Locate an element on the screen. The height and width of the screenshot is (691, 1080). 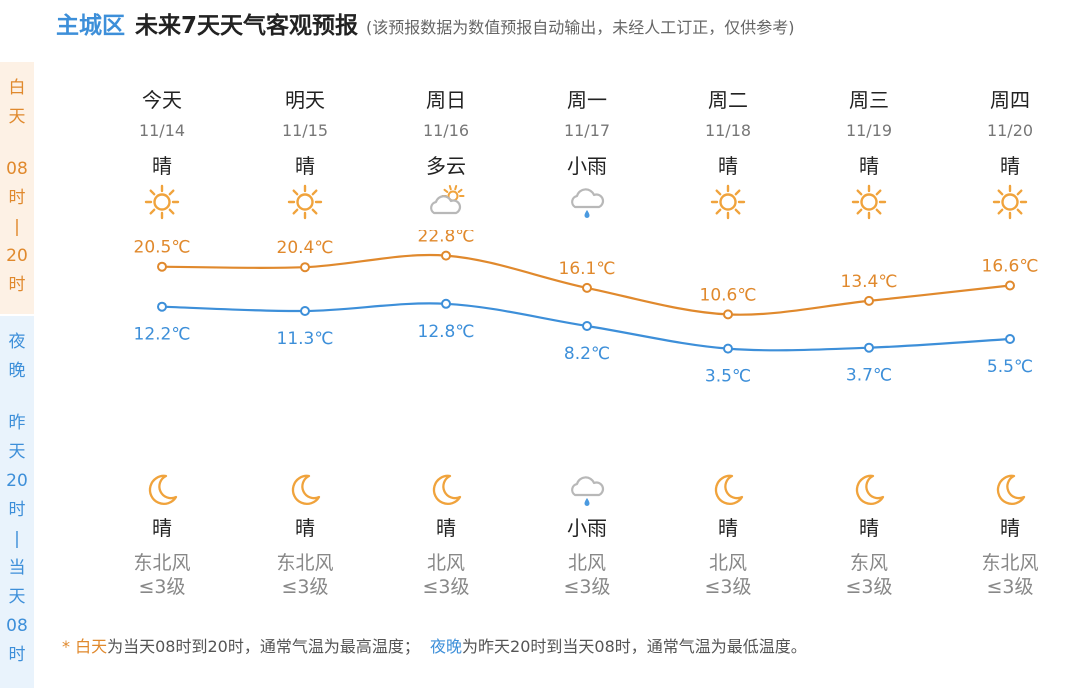
night-side-char: 晚 is located at coordinates (17, 371).